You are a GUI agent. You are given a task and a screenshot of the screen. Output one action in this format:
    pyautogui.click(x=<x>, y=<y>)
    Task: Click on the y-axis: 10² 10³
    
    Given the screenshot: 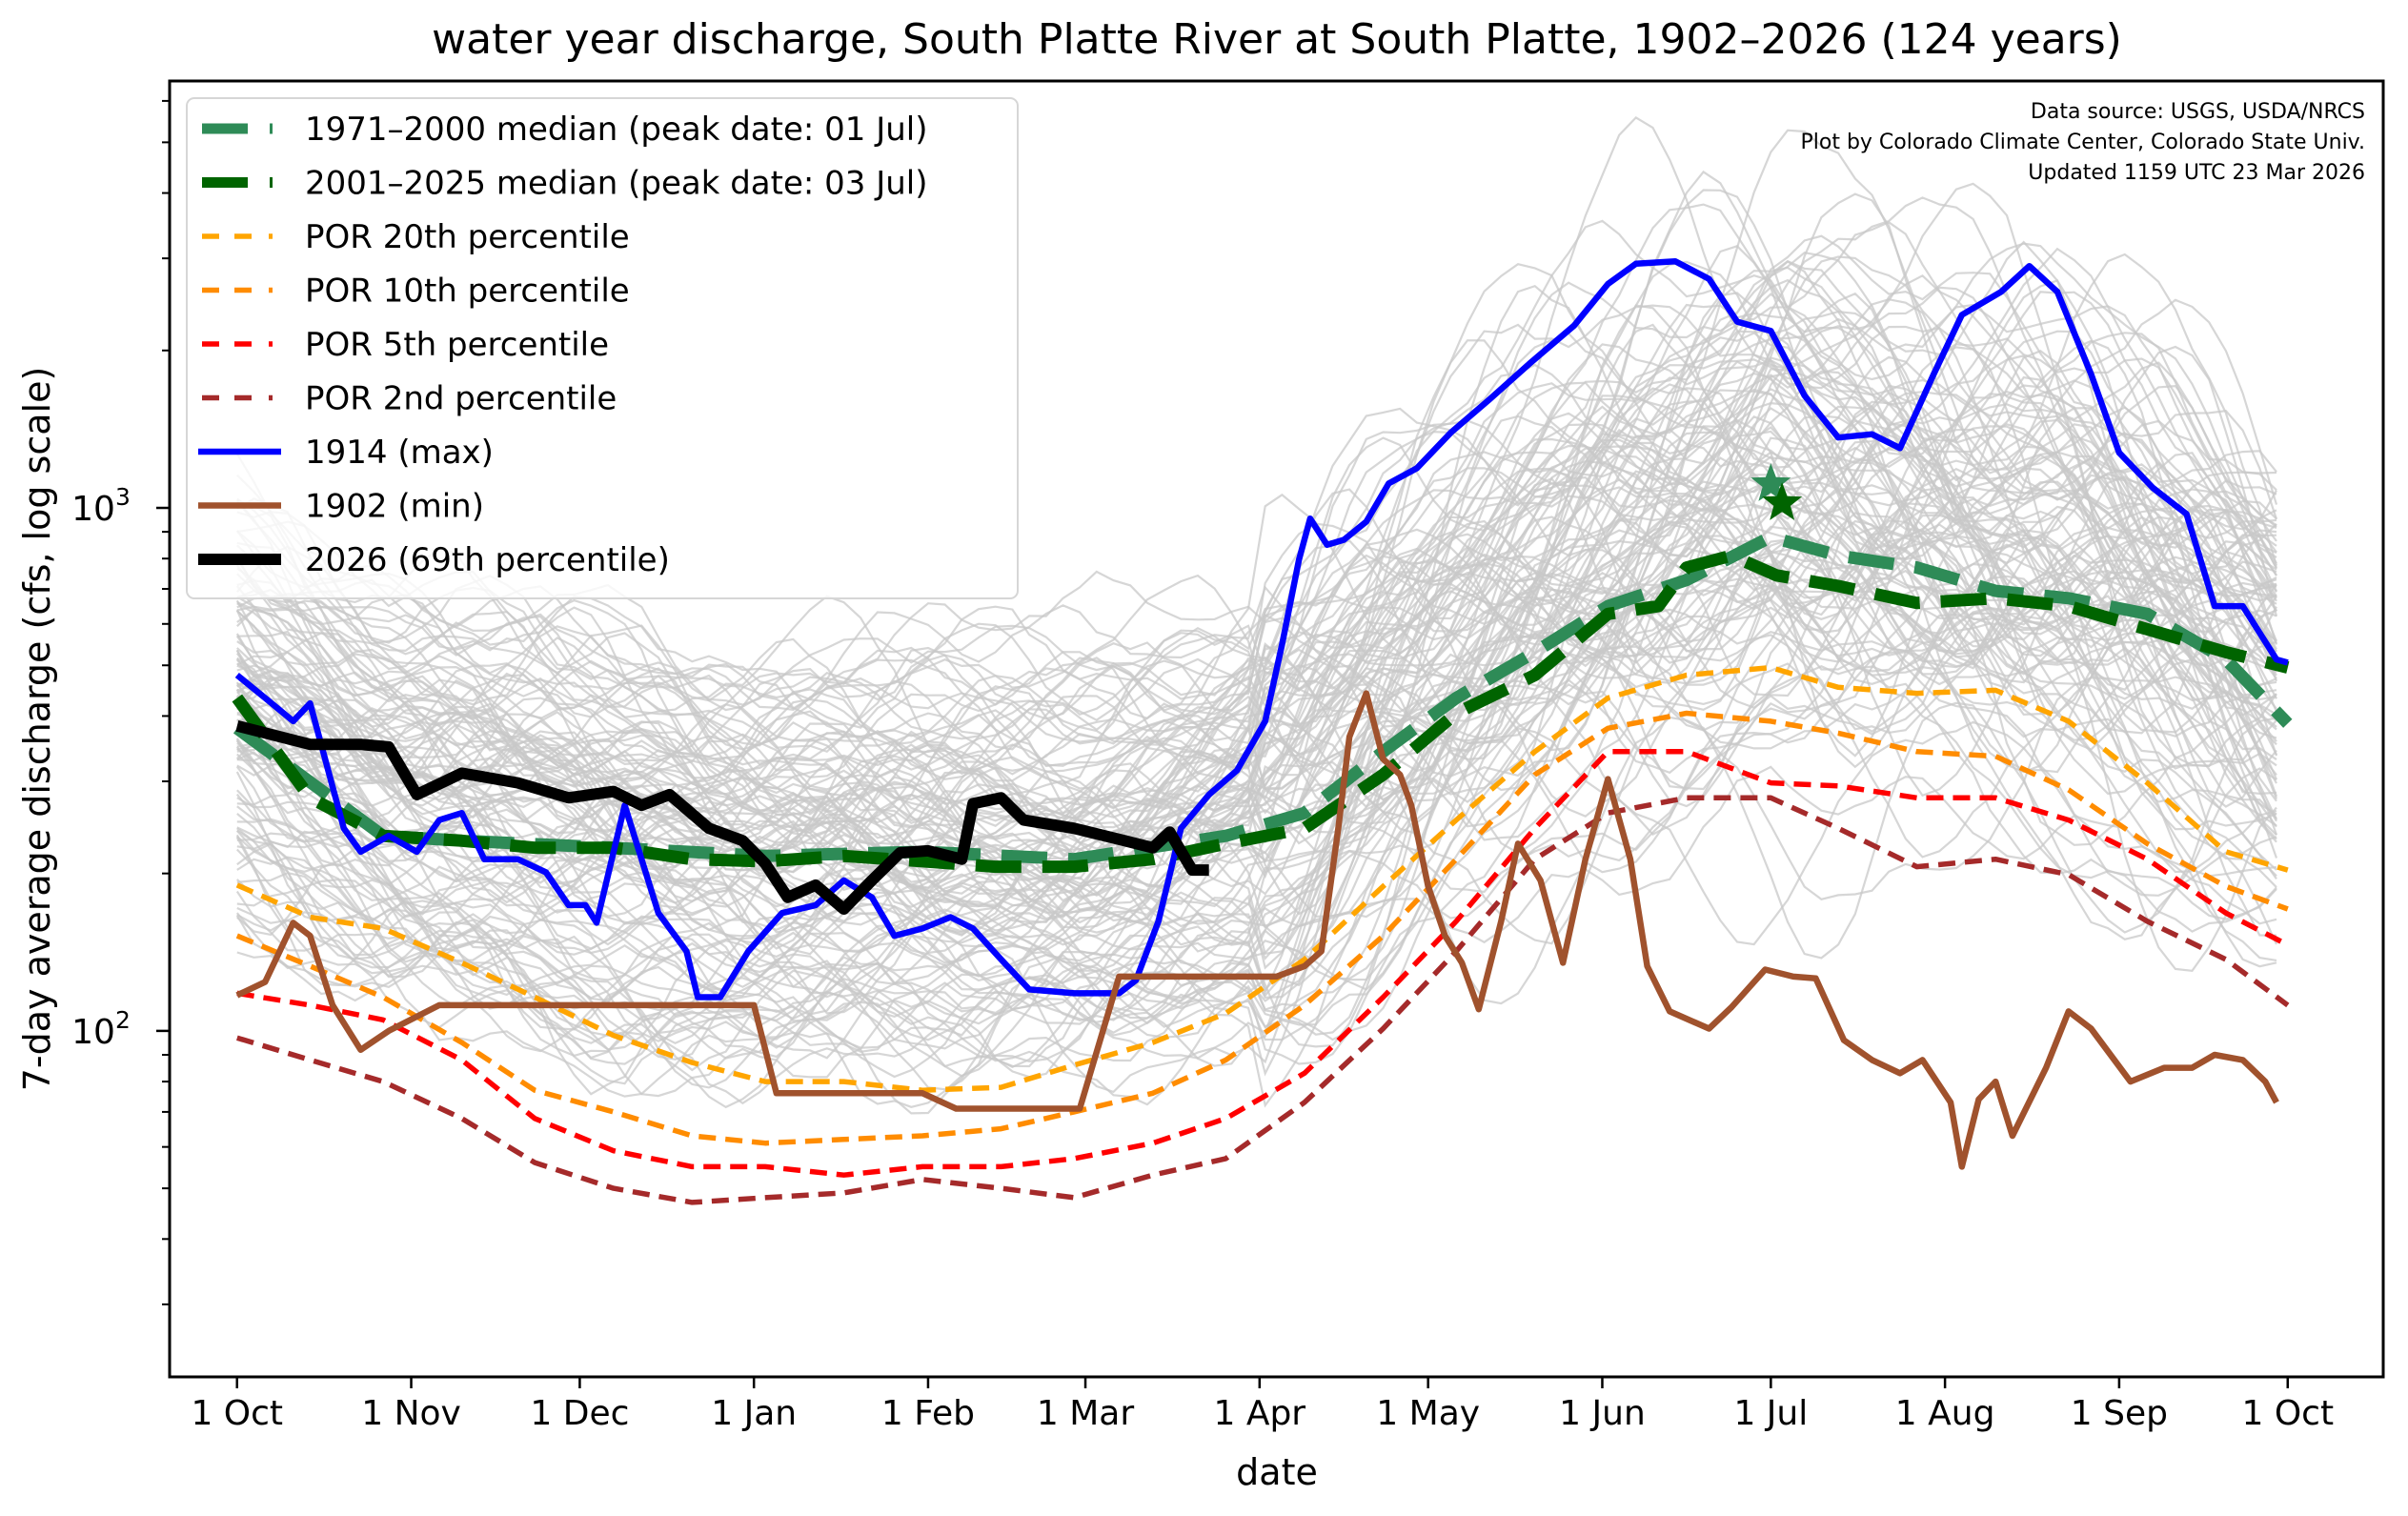 What is the action you would take?
    pyautogui.click(x=121, y=702)
    